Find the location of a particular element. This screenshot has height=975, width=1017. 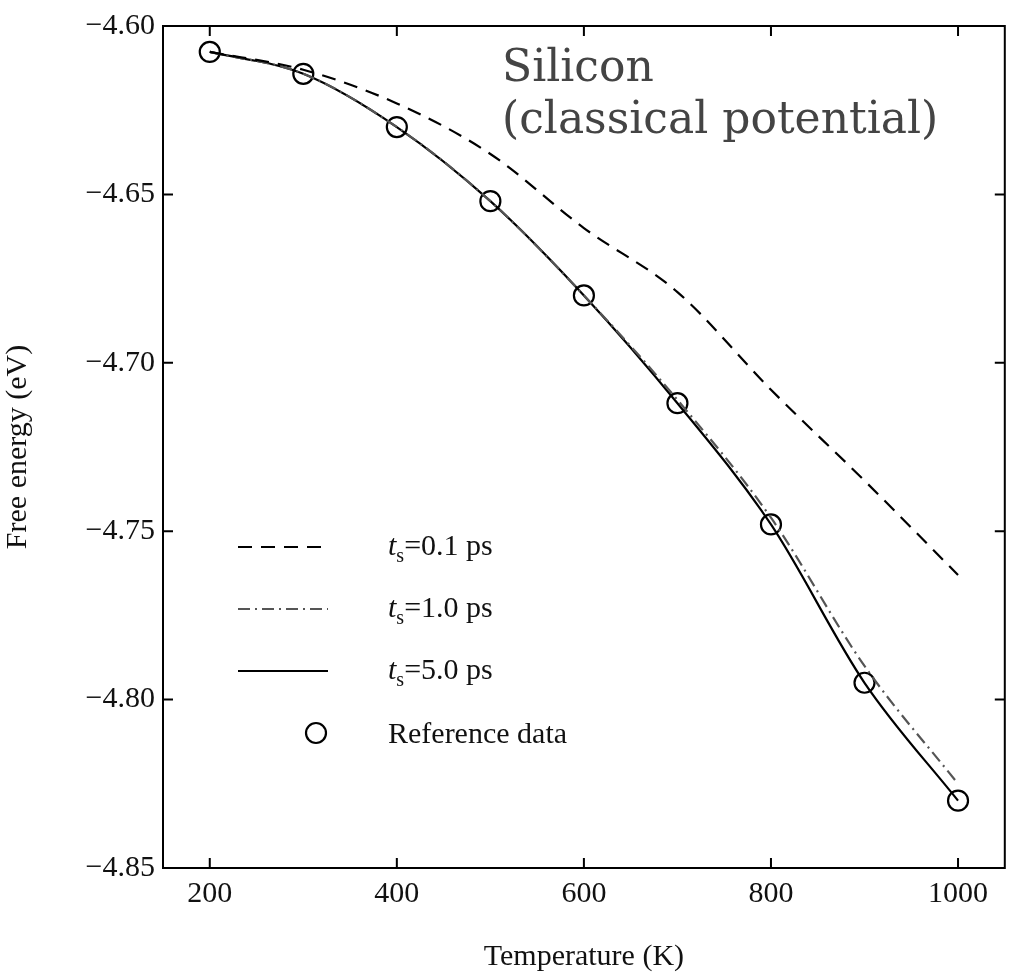

y-tick-label: −4.65 is located at coordinates (120, 192).